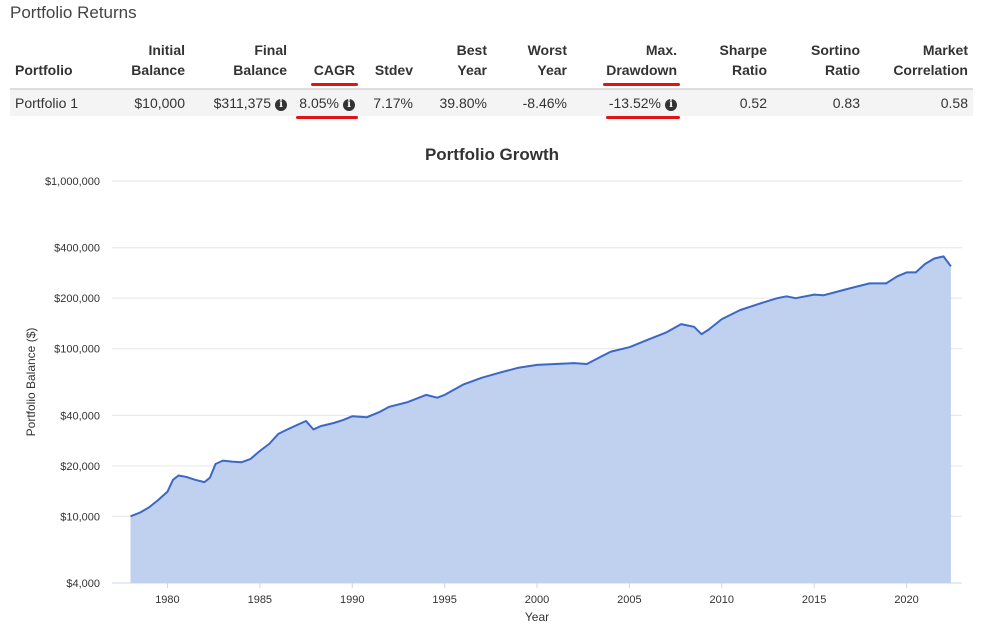 The width and height of the screenshot is (989, 632). I want to click on y-tick-label: $100,000, so click(77, 350).